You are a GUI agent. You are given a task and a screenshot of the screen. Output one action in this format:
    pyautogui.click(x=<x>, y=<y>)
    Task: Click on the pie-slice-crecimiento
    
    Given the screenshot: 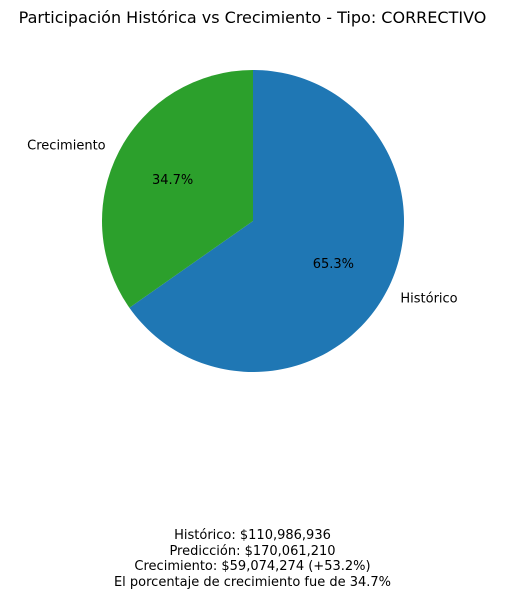 What is the action you would take?
    pyautogui.click(x=177, y=189)
    